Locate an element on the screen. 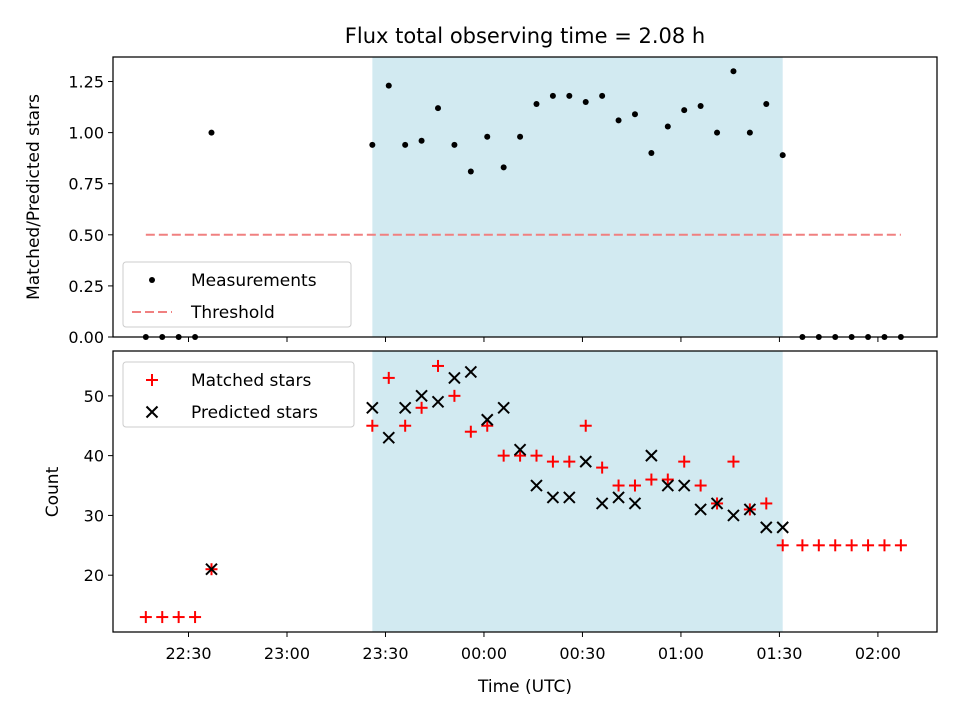  chart-title: Flux total observing time = 2.08 h is located at coordinates (525, 36).